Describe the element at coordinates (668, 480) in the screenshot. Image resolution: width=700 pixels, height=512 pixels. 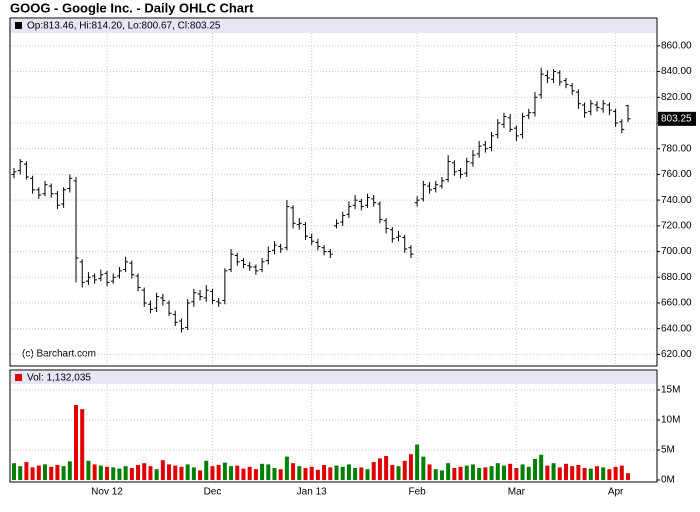
I see `y2-tick-label: 0M` at that location.